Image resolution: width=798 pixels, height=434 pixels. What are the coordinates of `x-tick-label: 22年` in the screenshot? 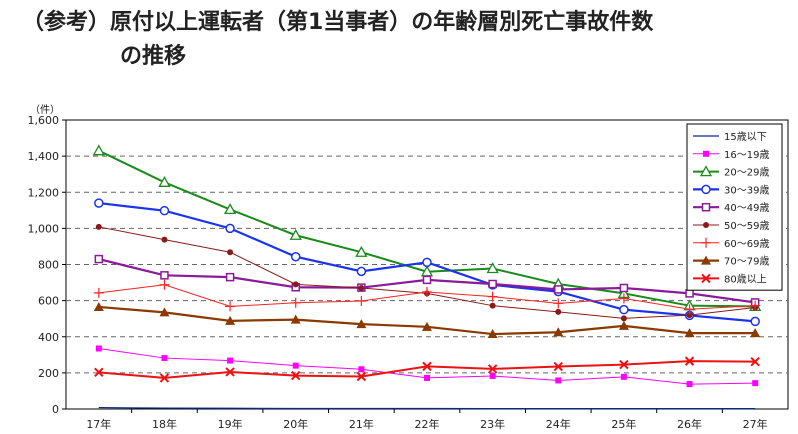 It's located at (427, 424).